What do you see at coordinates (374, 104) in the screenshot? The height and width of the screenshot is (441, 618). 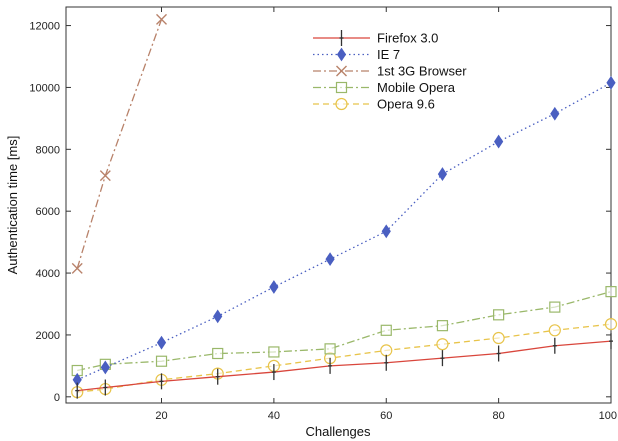 I see `legend-item-opera-9-6: Opera 9.6` at bounding box center [374, 104].